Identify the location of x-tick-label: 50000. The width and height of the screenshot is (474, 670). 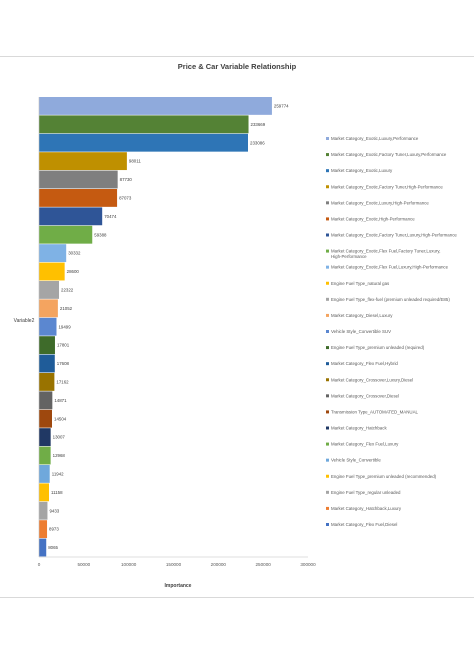
(83, 564).